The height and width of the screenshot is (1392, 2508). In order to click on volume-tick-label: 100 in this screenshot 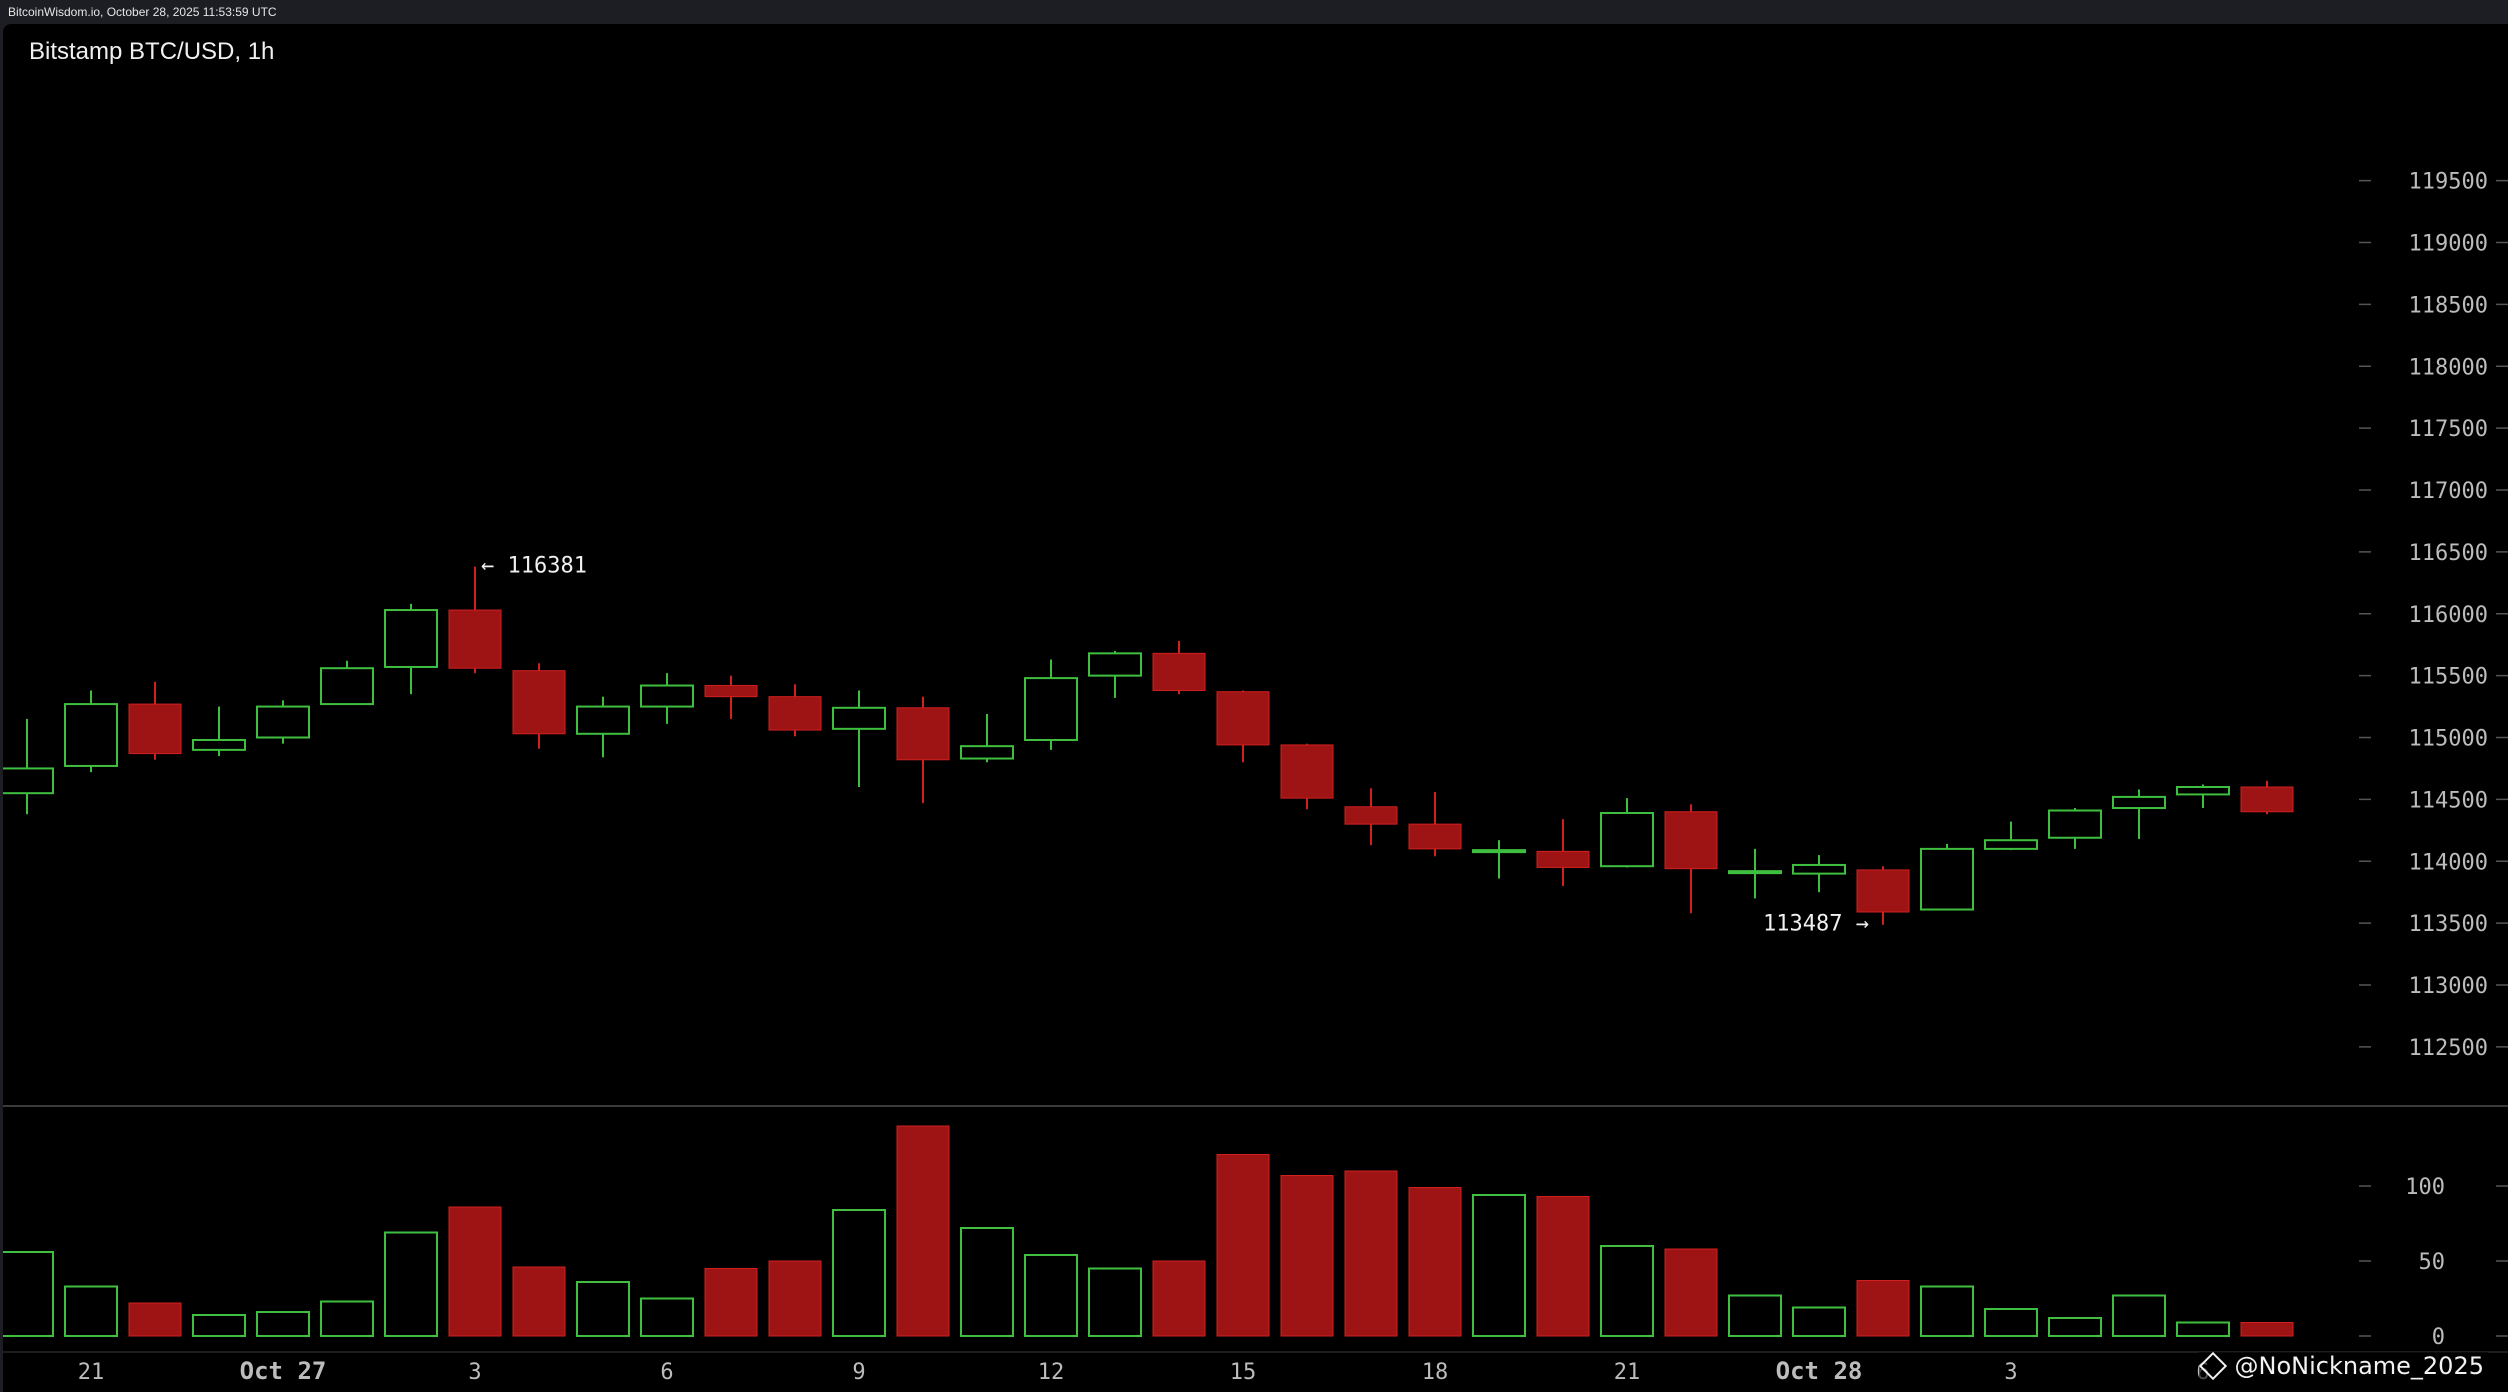, I will do `click(2425, 1187)`.